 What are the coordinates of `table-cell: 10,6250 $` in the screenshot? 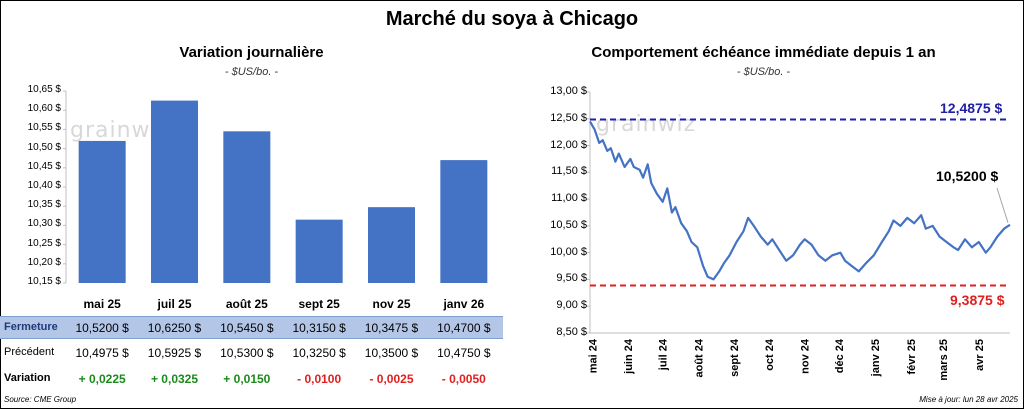 It's located at (174, 328).